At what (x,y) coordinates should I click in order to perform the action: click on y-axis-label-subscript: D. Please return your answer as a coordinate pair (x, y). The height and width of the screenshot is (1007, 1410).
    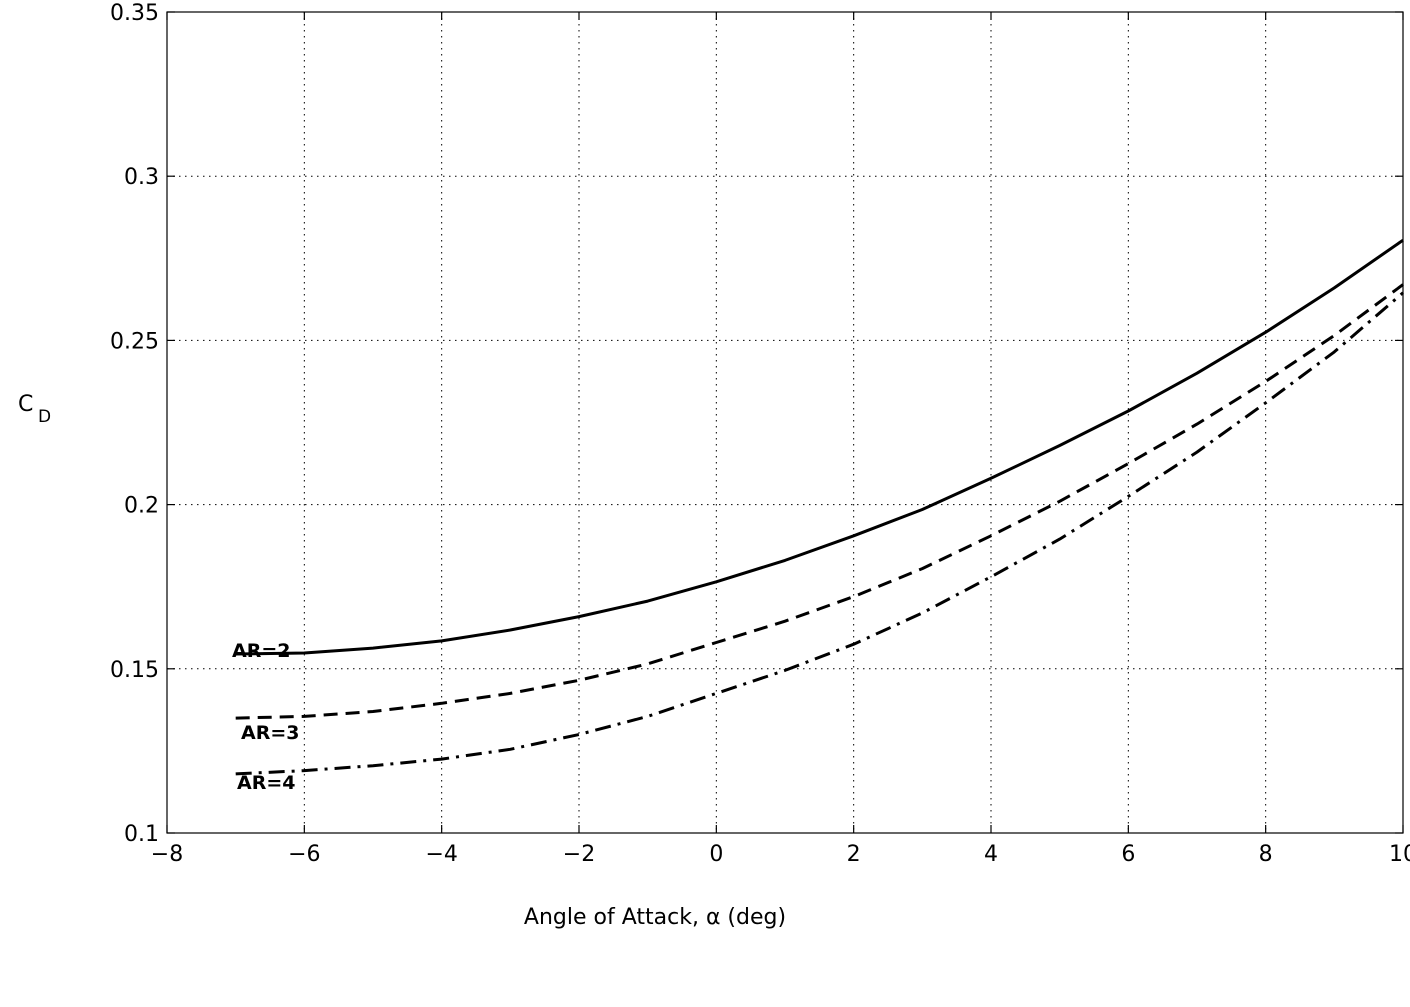
    Looking at the image, I should click on (44, 417).